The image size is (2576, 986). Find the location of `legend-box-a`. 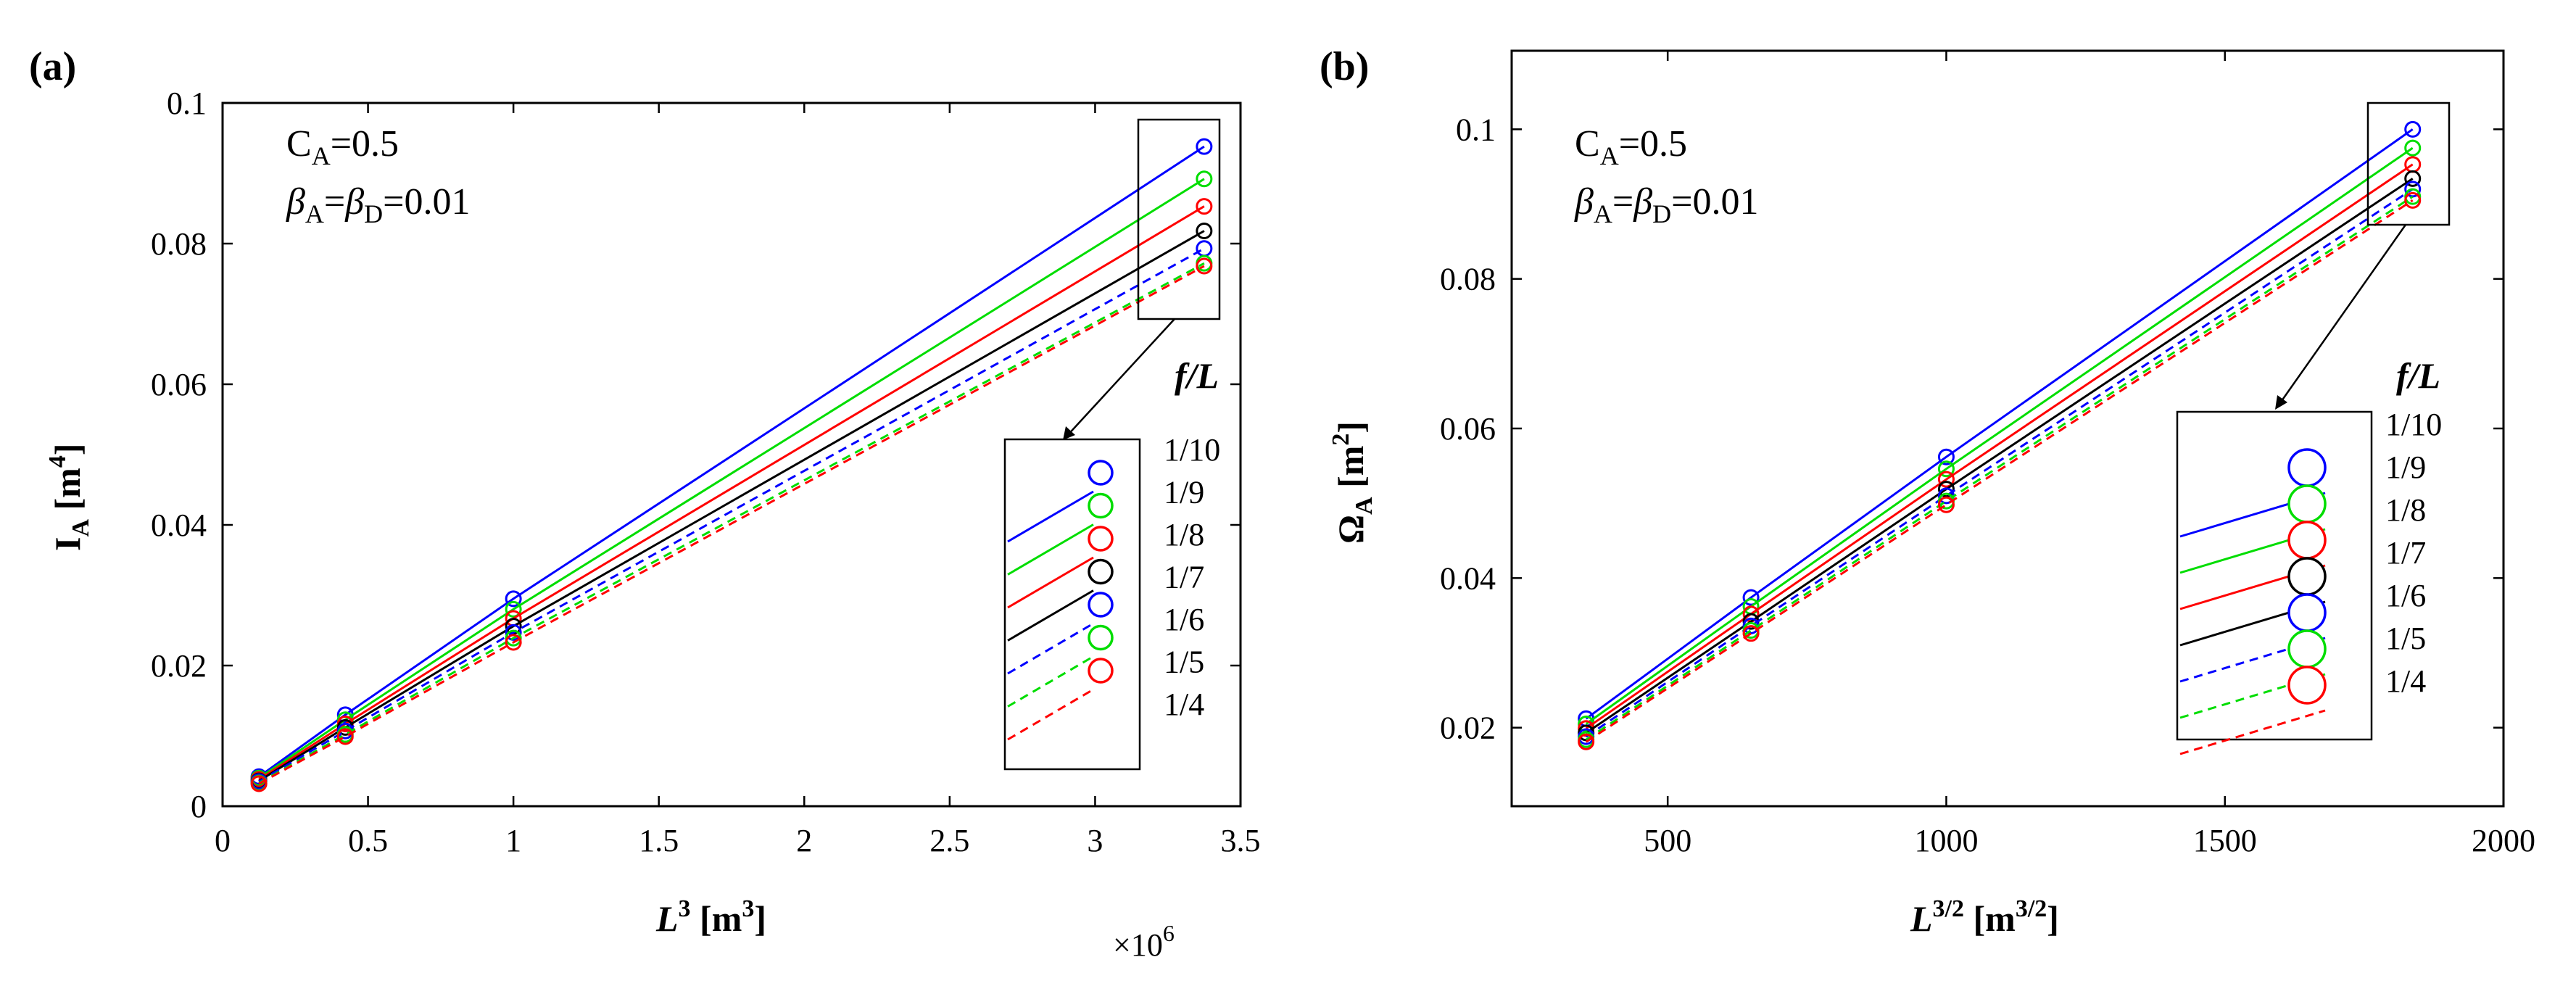

legend-box-a is located at coordinates (1072, 604).